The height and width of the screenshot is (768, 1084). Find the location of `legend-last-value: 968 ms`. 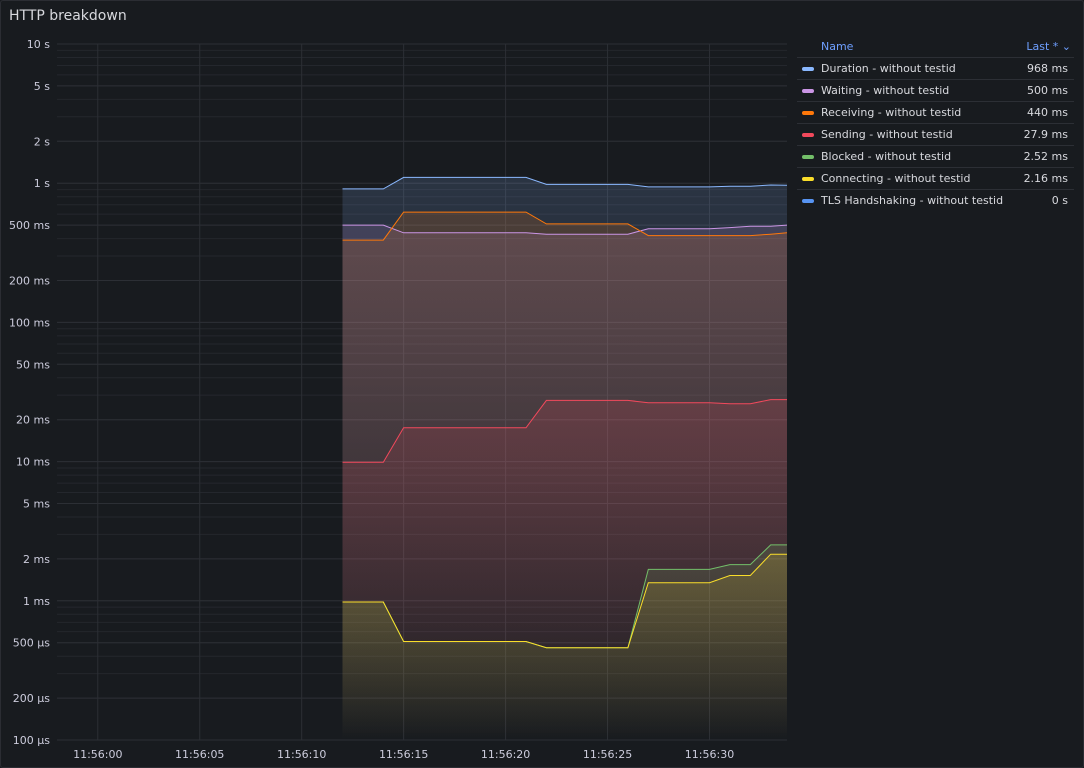

legend-last-value: 968 ms is located at coordinates (1047, 68).